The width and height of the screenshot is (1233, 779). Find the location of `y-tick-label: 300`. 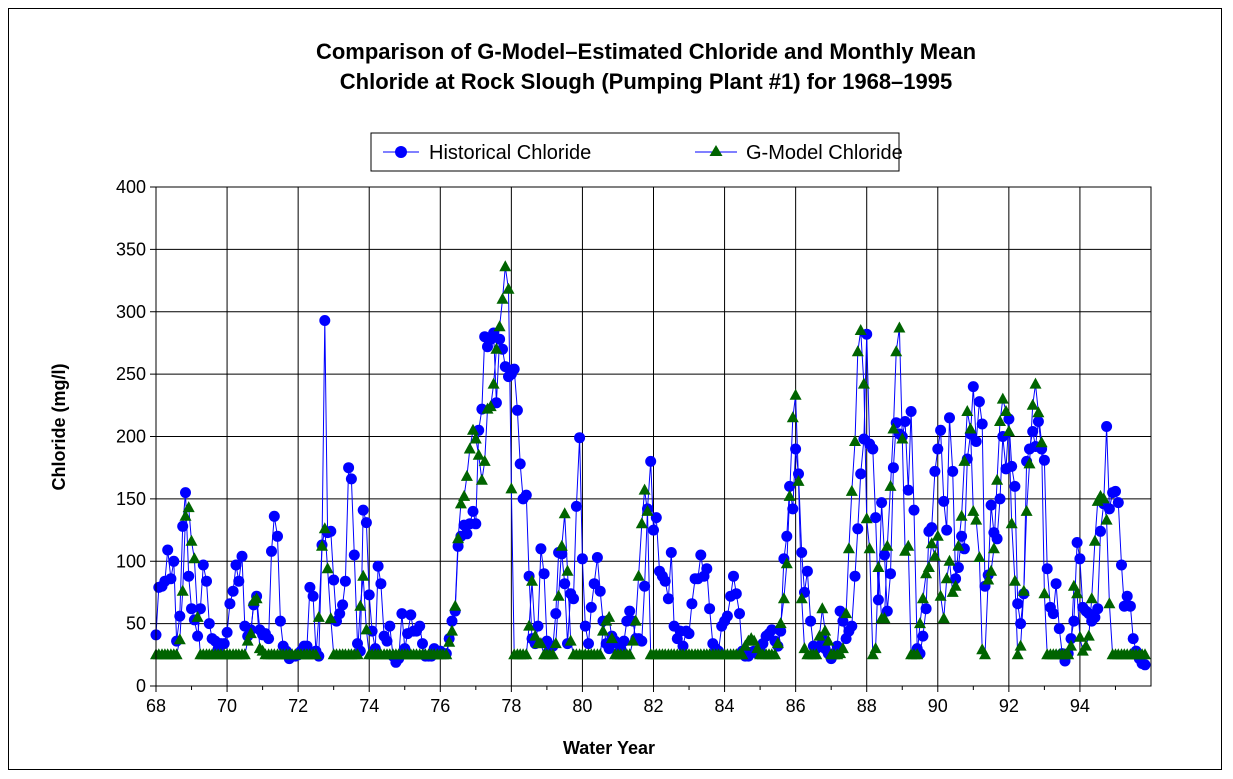

y-tick-label: 300 is located at coordinates (131, 312).